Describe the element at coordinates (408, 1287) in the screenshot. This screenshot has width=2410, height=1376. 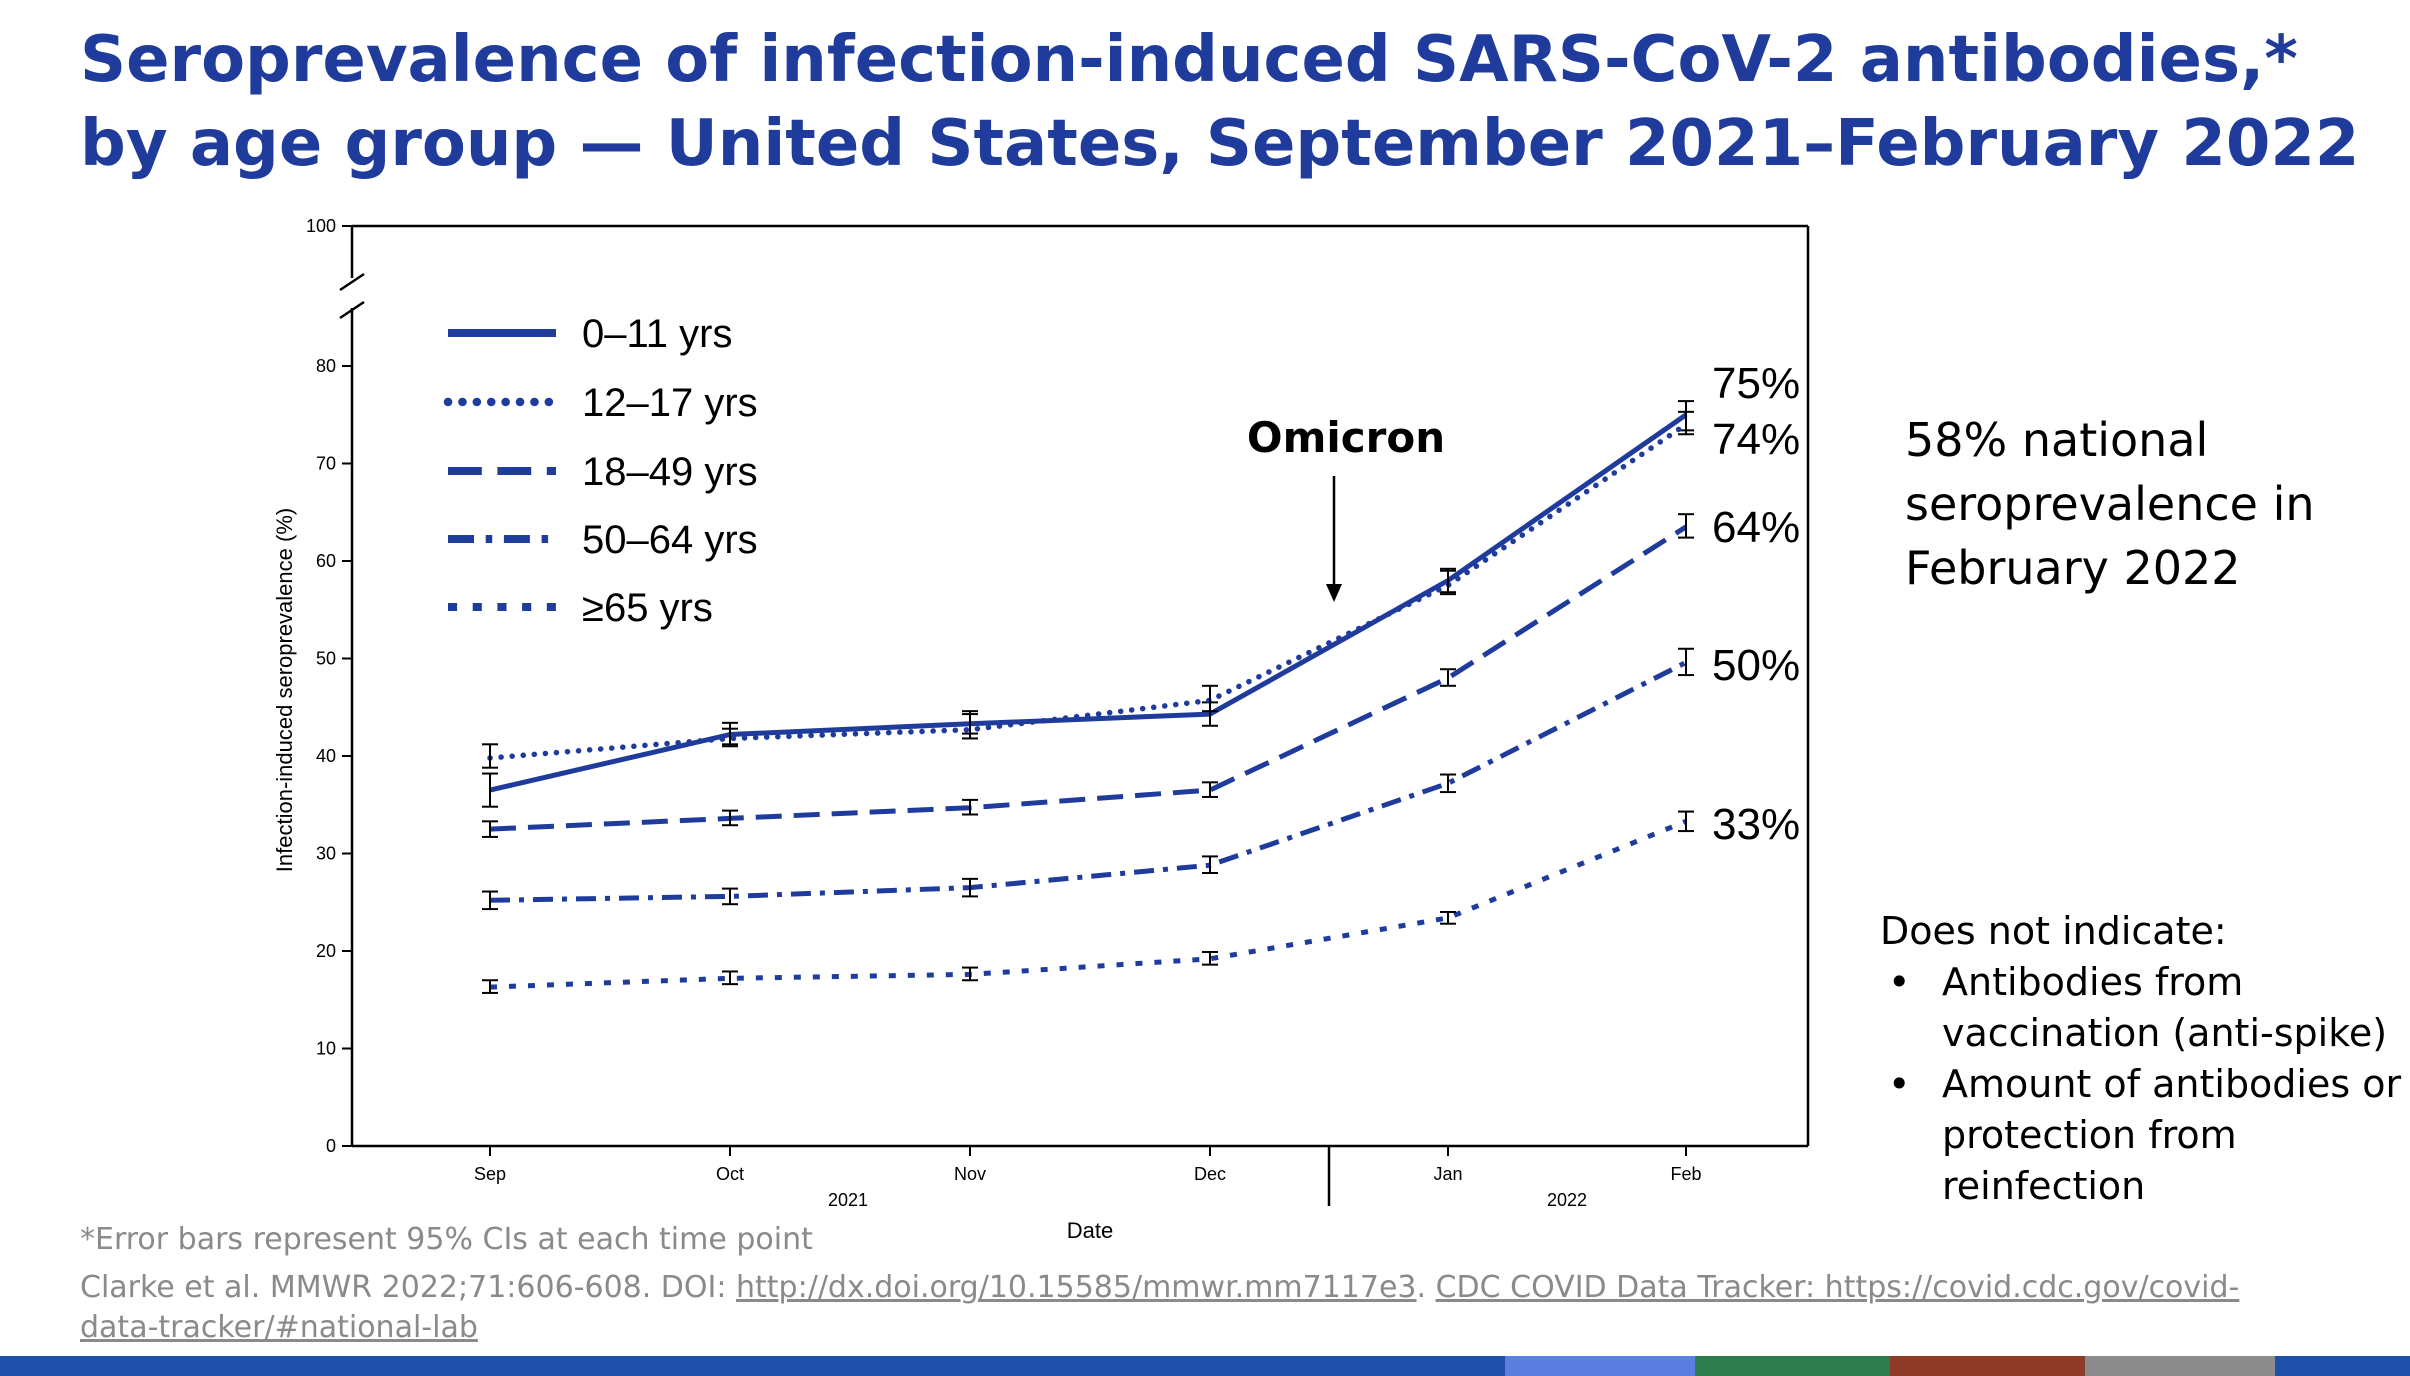
I see `citation-prefix: Clarke et al. MMWR 2022;71:606-608. DOI:` at that location.